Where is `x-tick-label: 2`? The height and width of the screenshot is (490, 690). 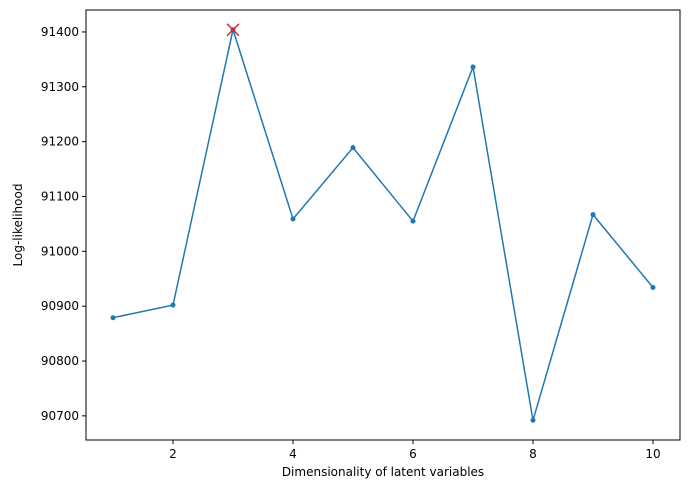
x-tick-label: 2 is located at coordinates (173, 454).